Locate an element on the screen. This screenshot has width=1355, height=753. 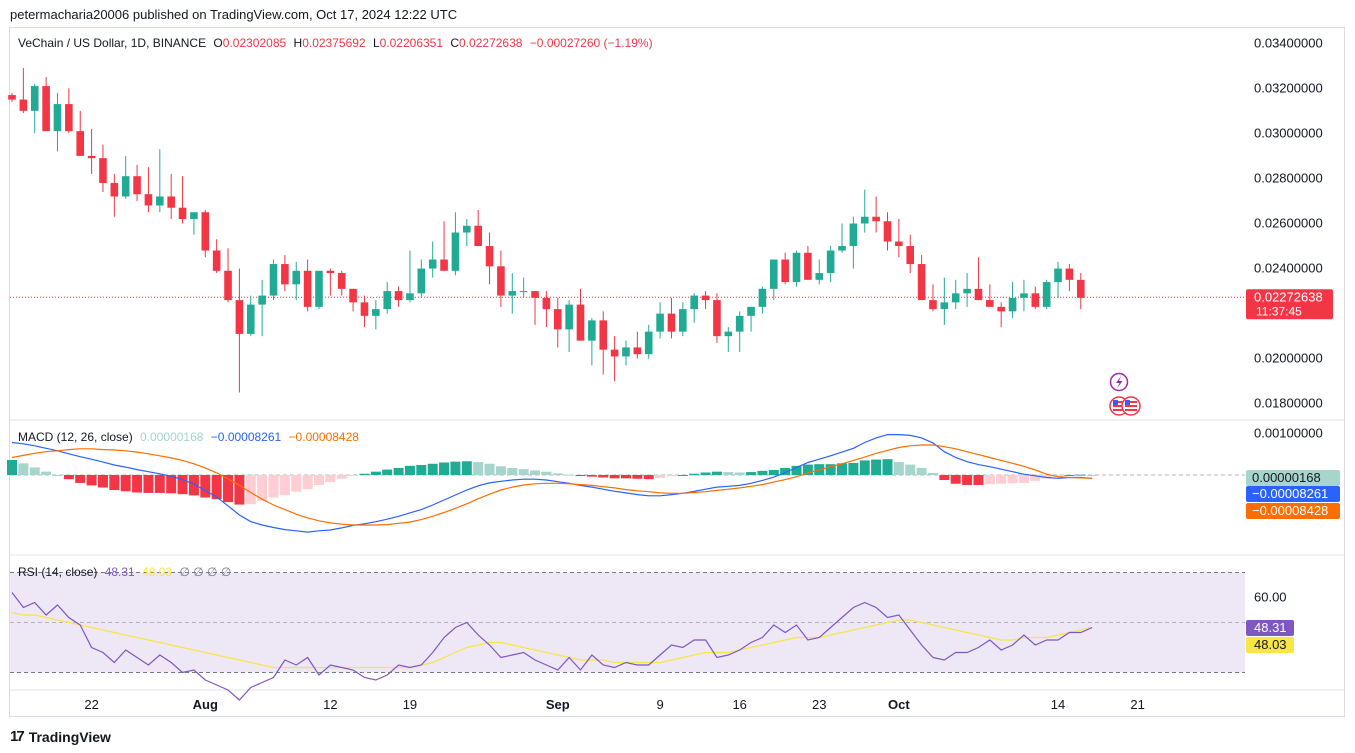
event-icons is located at coordinates (1125, 394).